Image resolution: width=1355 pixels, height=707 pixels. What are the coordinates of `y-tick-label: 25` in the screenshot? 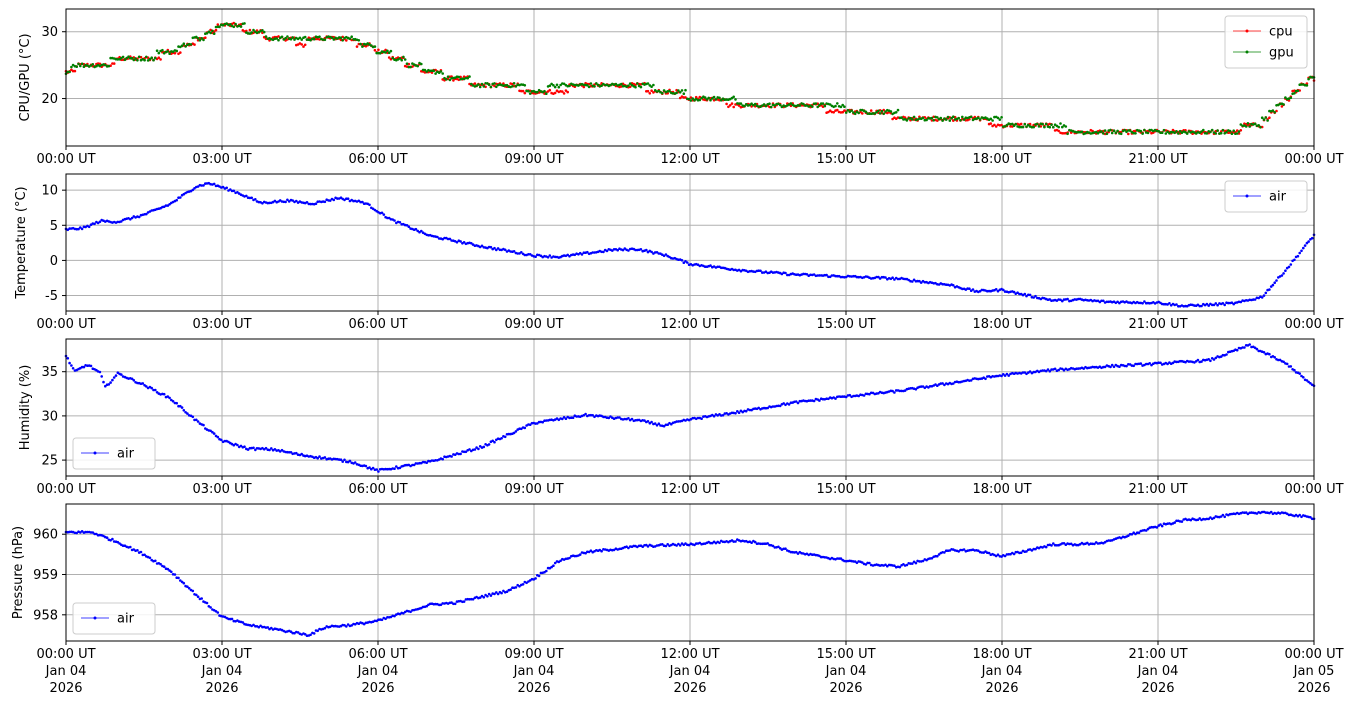 It's located at (49, 461).